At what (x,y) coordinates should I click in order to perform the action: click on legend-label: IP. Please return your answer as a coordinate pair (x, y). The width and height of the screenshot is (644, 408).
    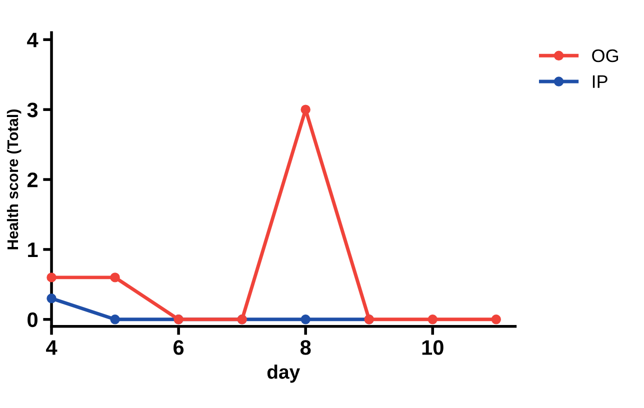
    Looking at the image, I should click on (600, 81).